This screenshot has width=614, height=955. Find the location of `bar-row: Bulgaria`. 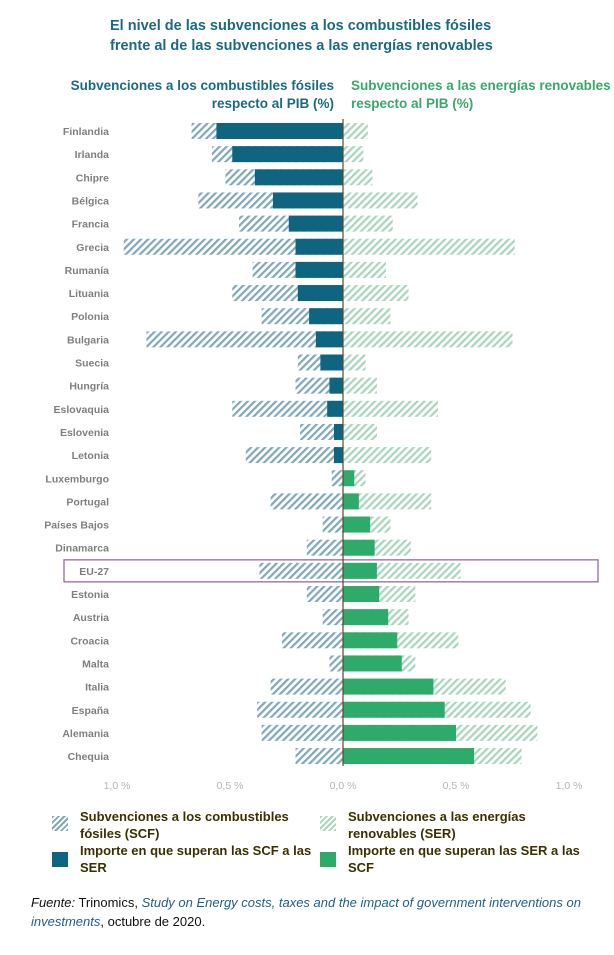

bar-row: Bulgaria is located at coordinates (290, 339).